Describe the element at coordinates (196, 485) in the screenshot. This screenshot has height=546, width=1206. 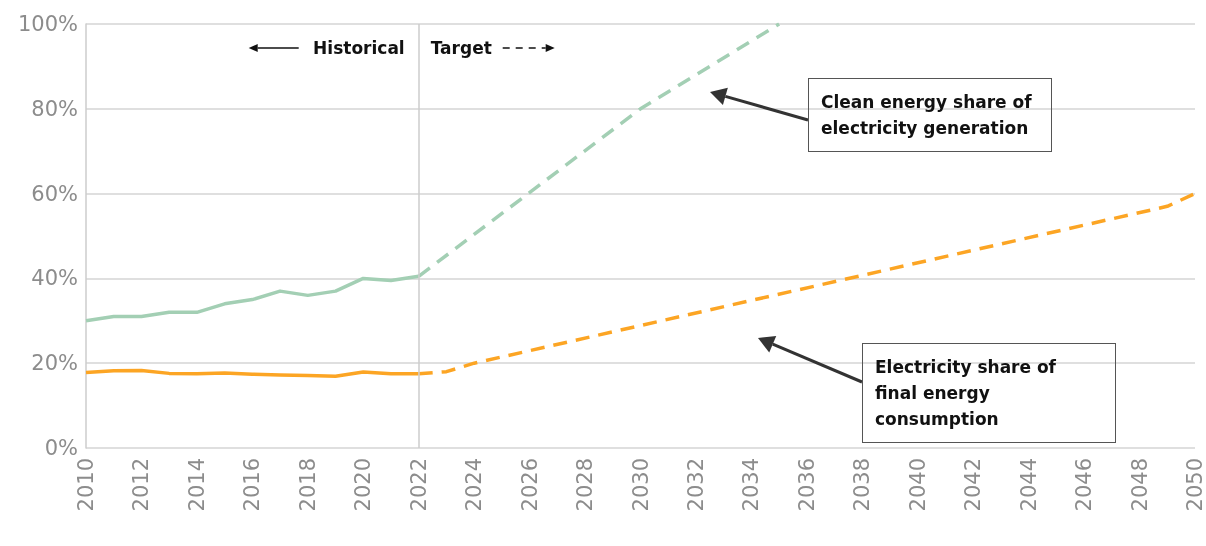
I see `x-tick-label: 2014` at that location.